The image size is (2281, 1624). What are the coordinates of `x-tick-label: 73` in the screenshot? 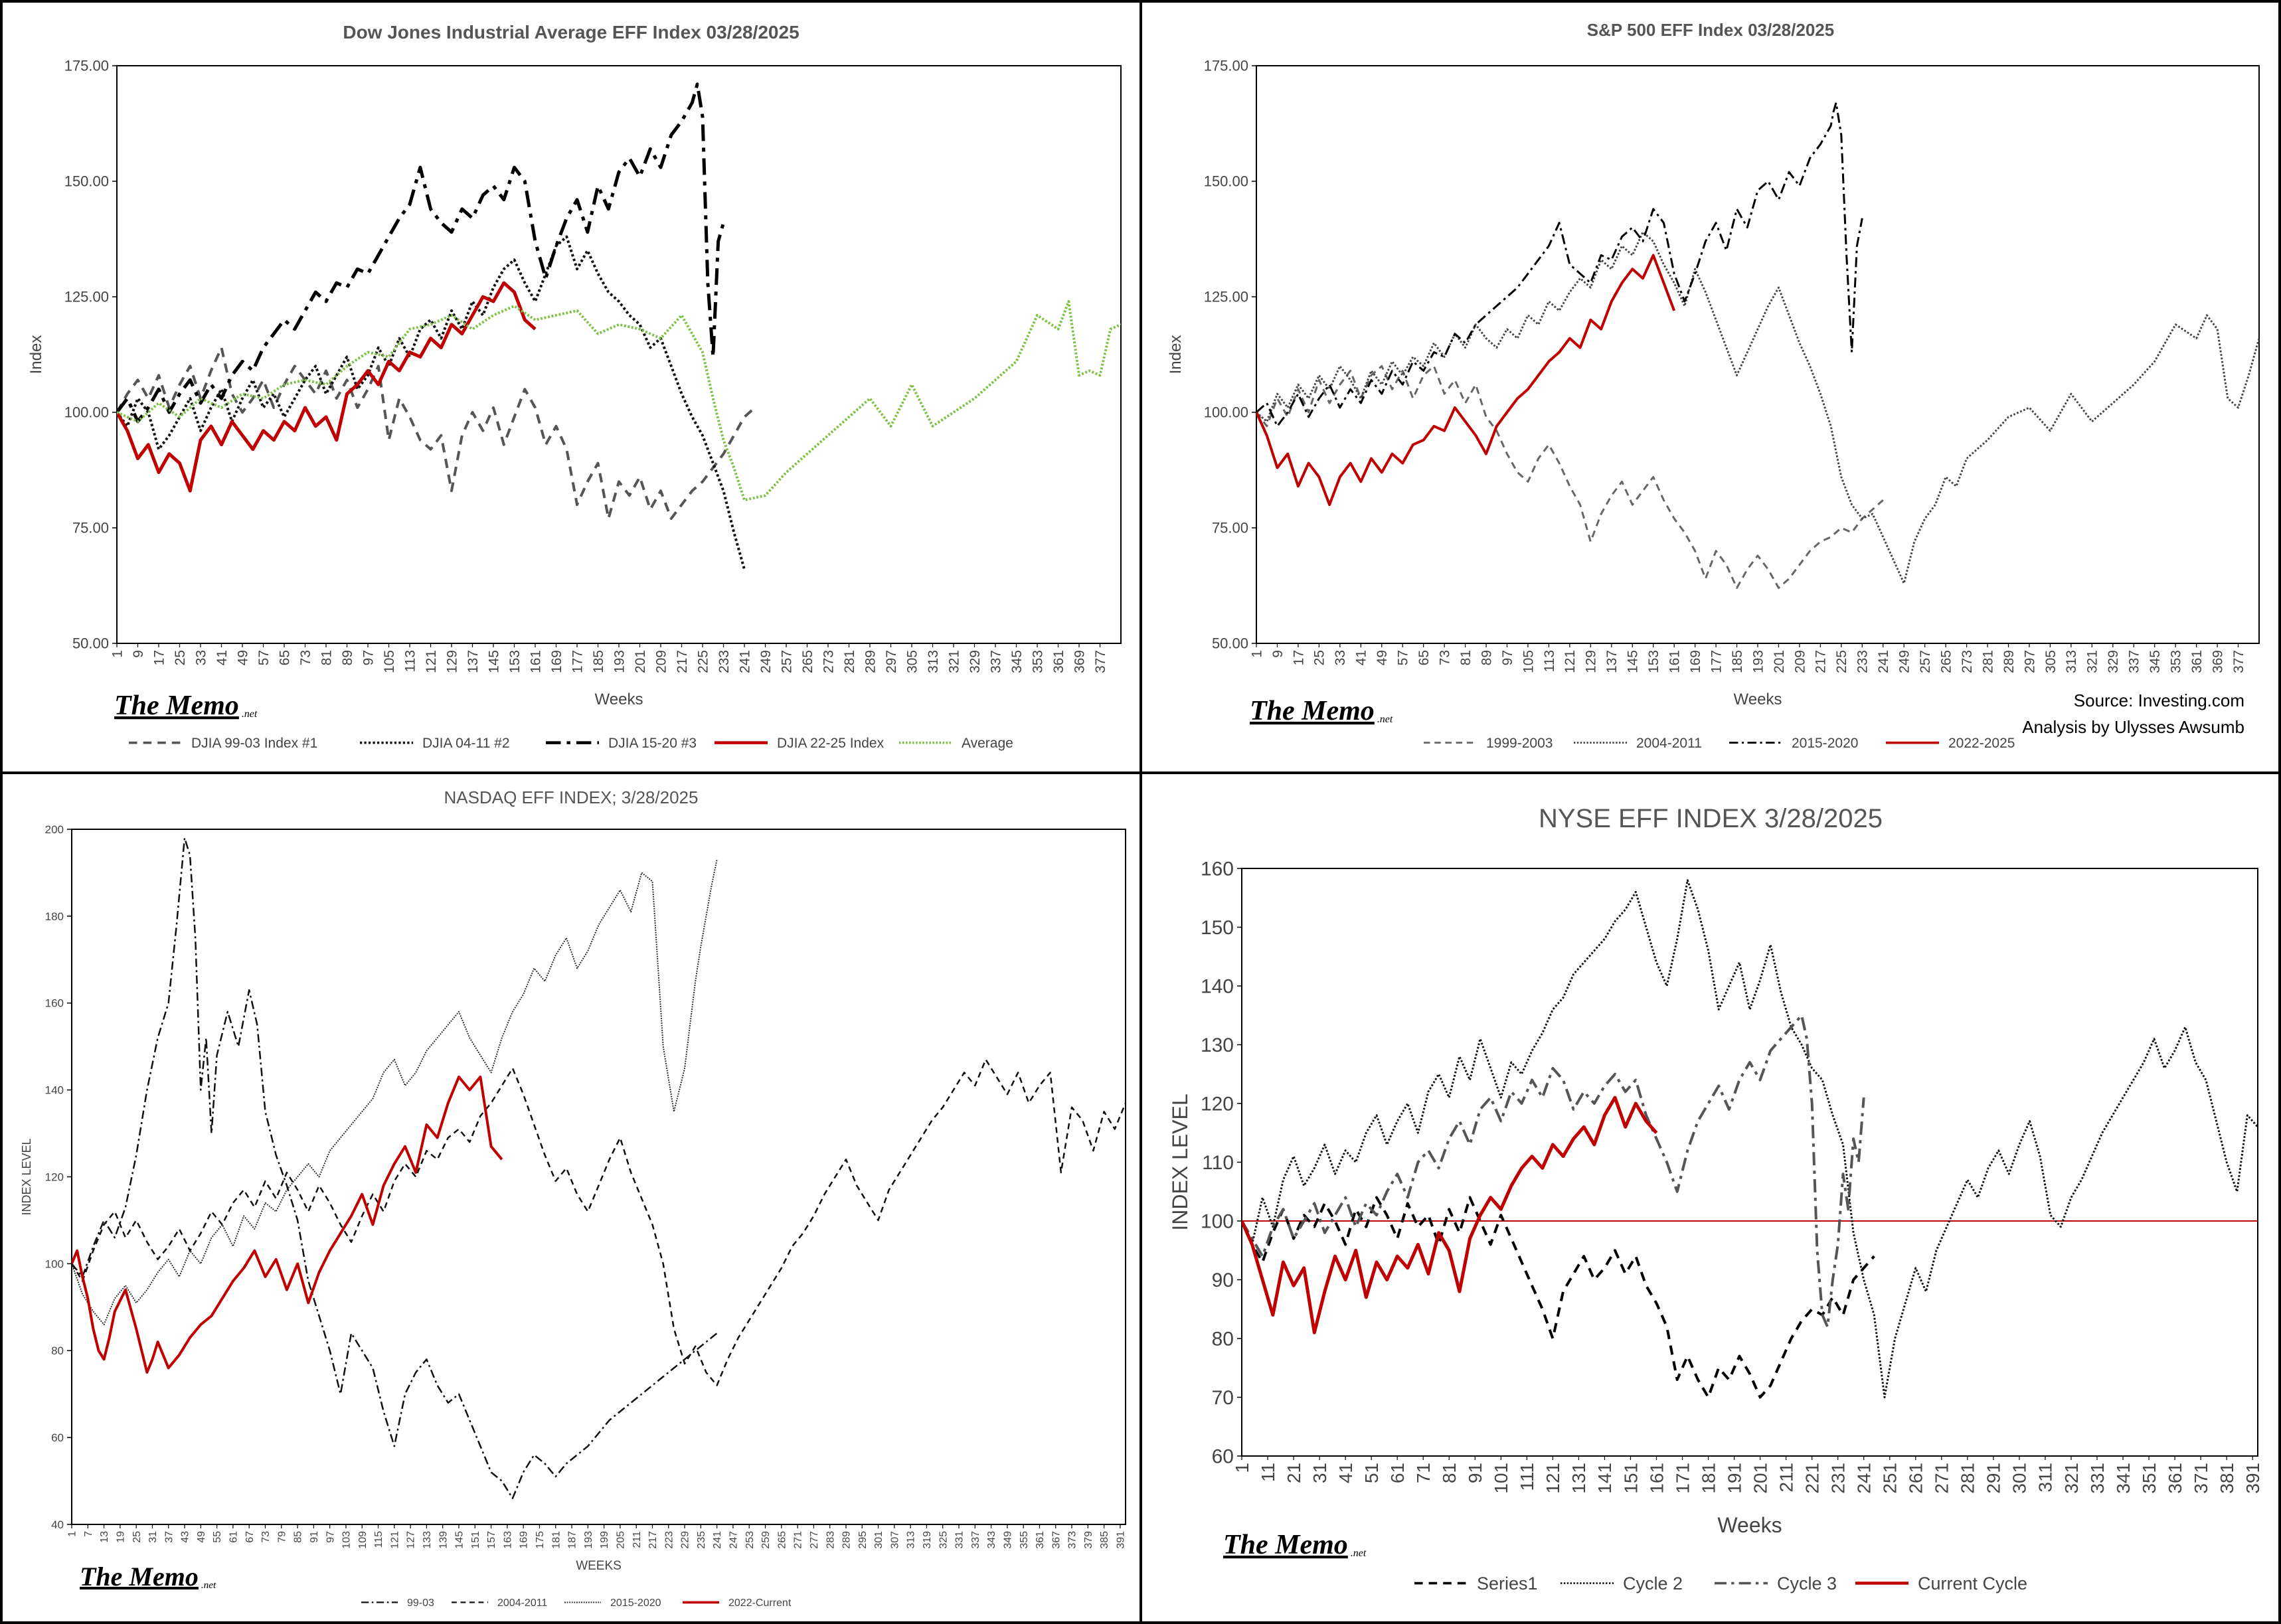 It's located at (305, 657).